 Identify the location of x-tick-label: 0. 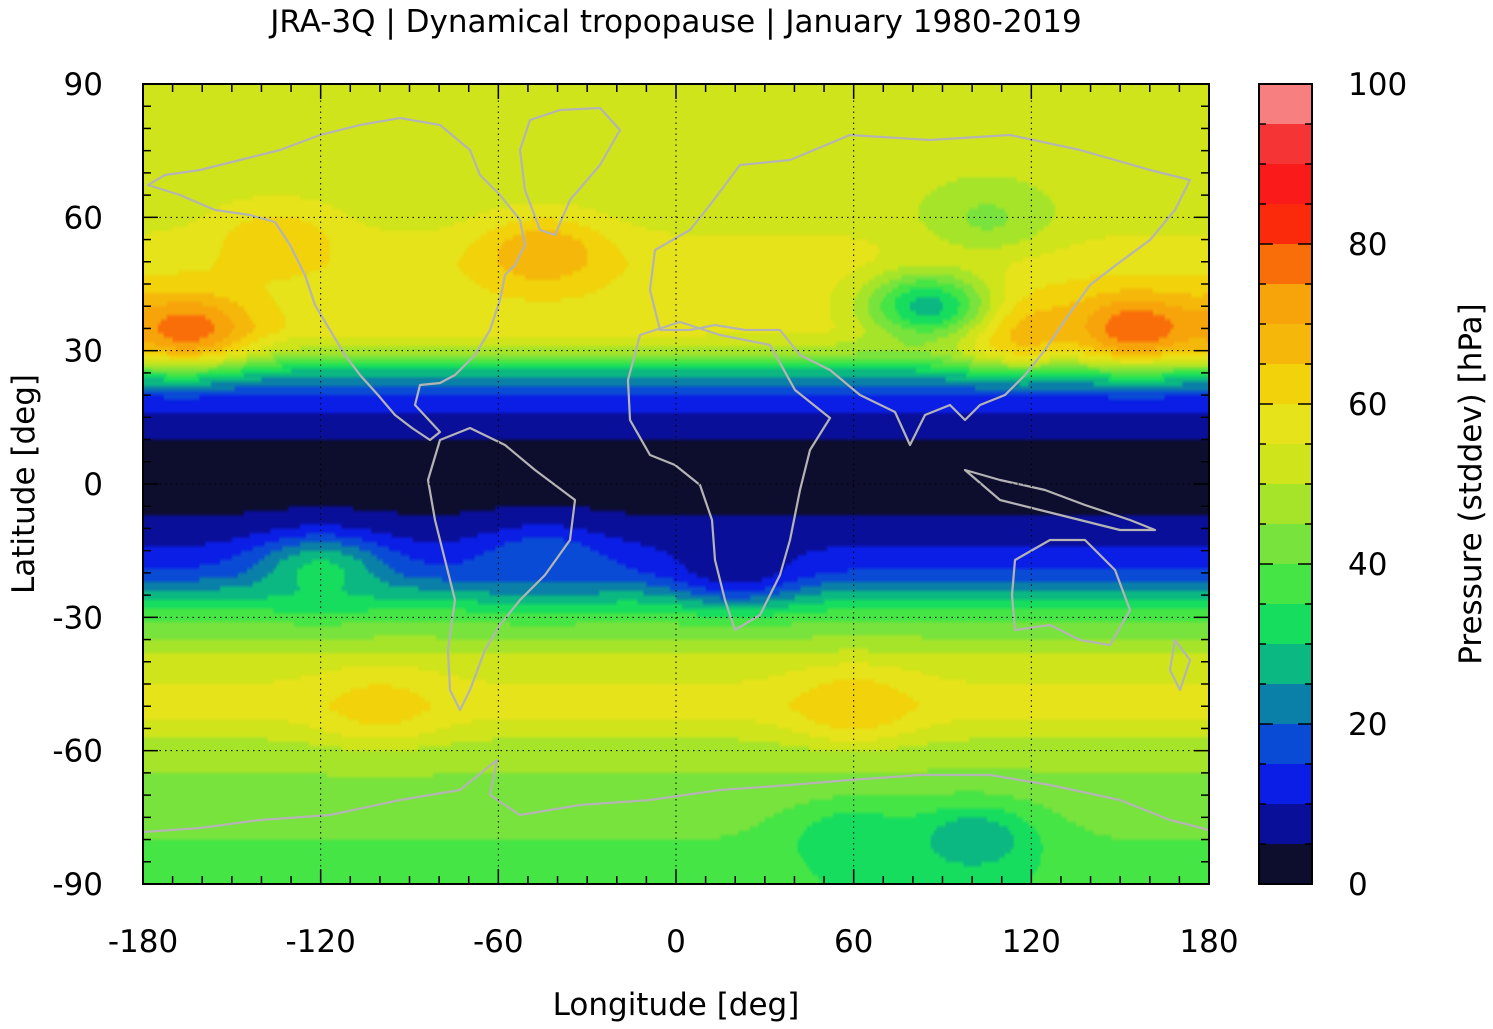
(676, 942).